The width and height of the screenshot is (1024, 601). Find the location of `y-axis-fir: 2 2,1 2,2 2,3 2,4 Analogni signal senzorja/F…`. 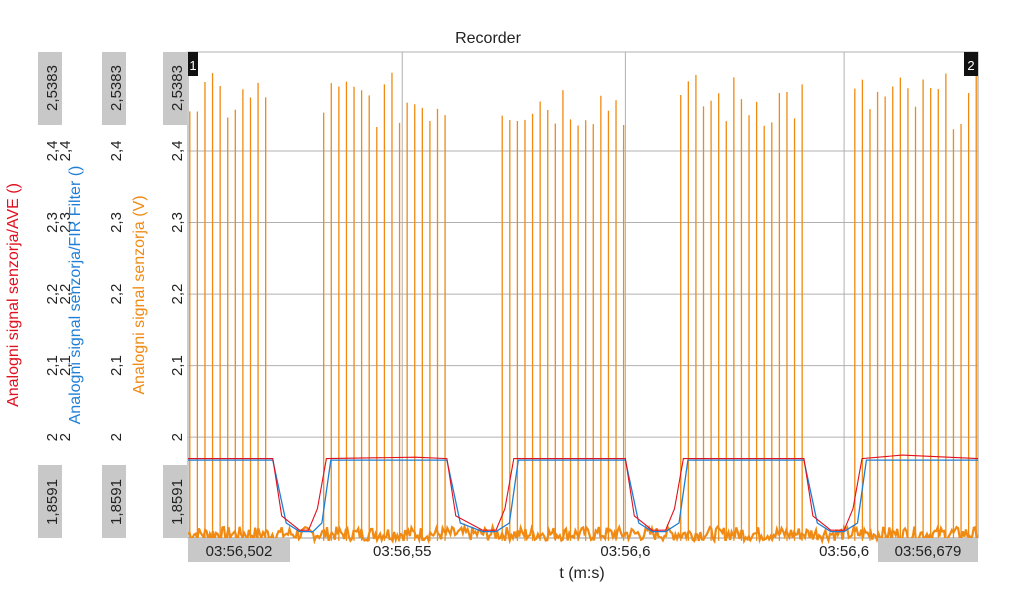

y-axis-fir: 2 2,1 2,2 2,3 2,4 Analogni signal senzorja/F… is located at coordinates (70, 291).